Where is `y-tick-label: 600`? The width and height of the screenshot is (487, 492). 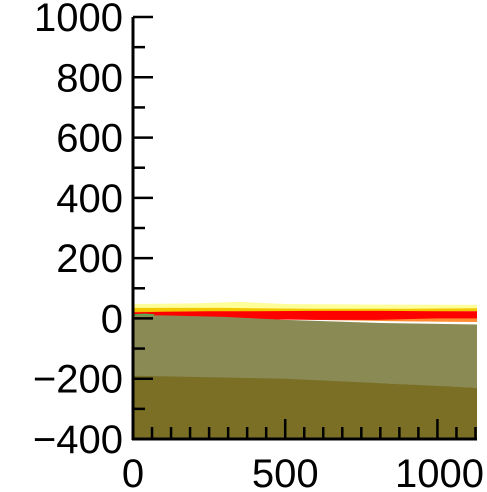
y-tick-label: 600 is located at coordinates (89, 139).